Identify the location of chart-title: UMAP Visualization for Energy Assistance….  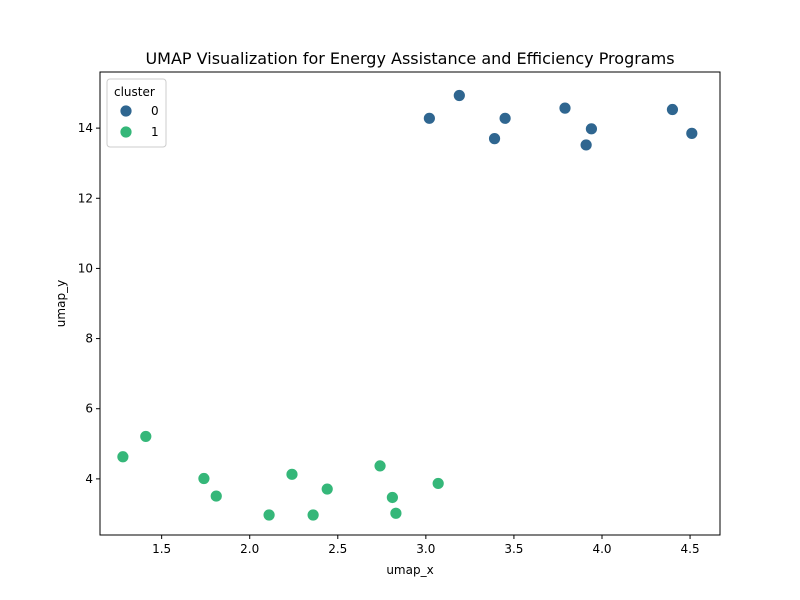
(409, 58).